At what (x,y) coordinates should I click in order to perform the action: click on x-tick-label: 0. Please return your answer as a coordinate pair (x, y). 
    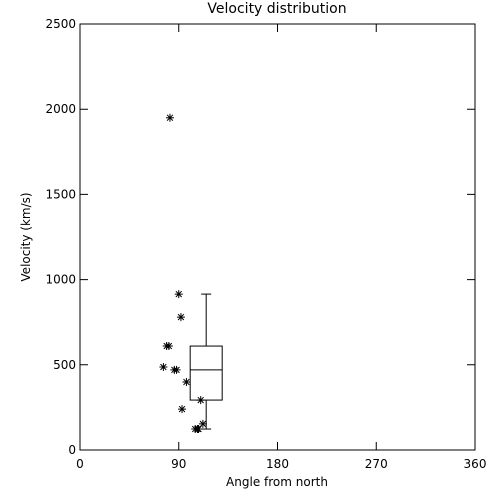
    Looking at the image, I should click on (80, 464).